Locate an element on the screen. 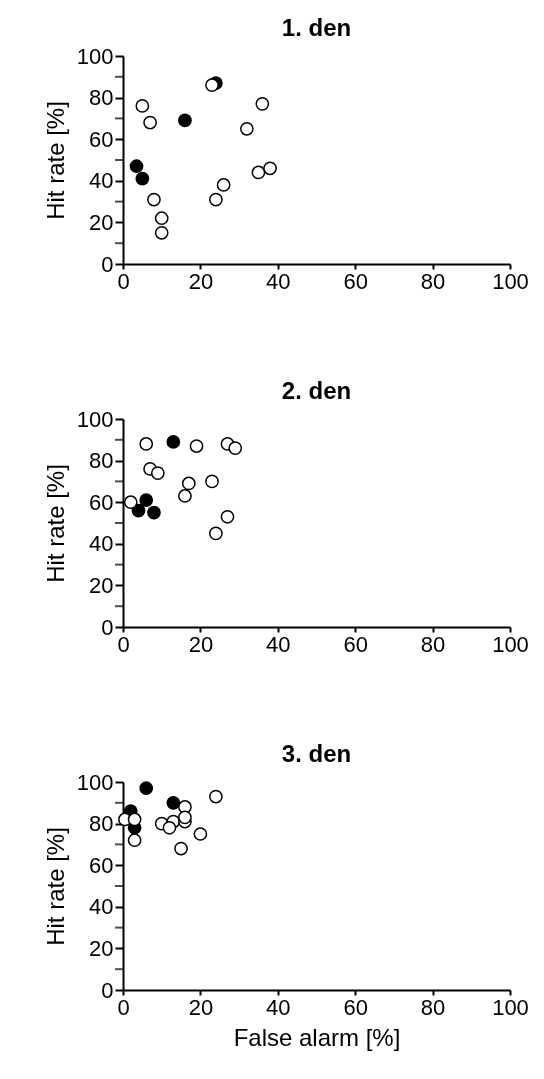 The width and height of the screenshot is (544, 1079). chart-title: 3. den is located at coordinates (316, 753).